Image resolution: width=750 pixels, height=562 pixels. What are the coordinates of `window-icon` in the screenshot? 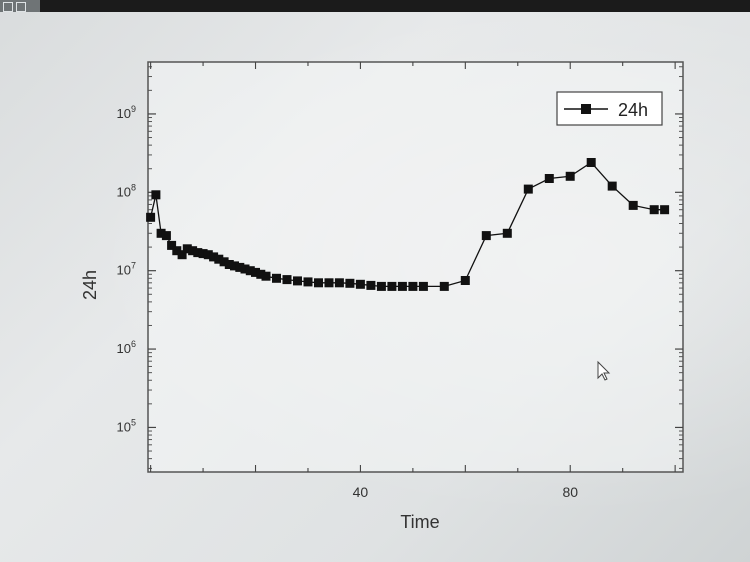 It's located at (8, 7).